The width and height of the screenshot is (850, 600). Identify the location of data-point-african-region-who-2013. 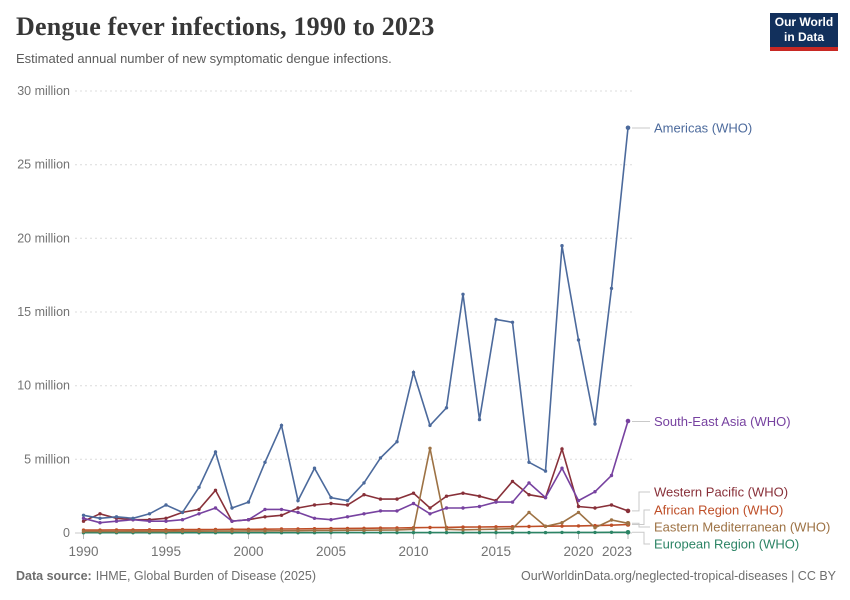
(463, 527).